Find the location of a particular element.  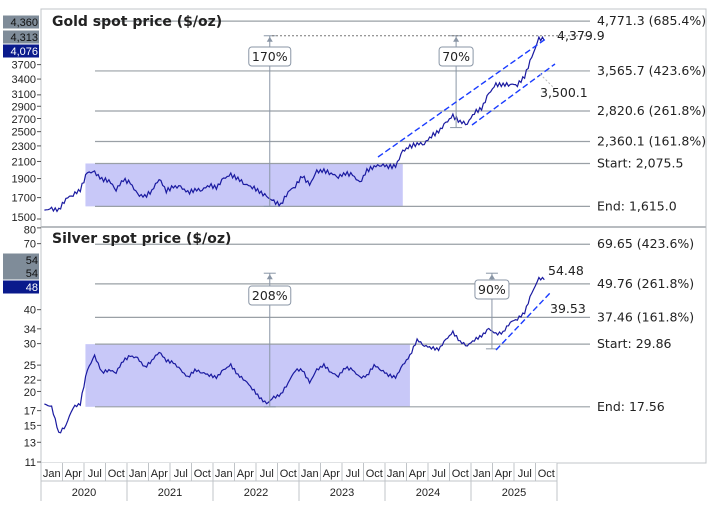

gold-channel-lower is located at coordinates (513, 94).